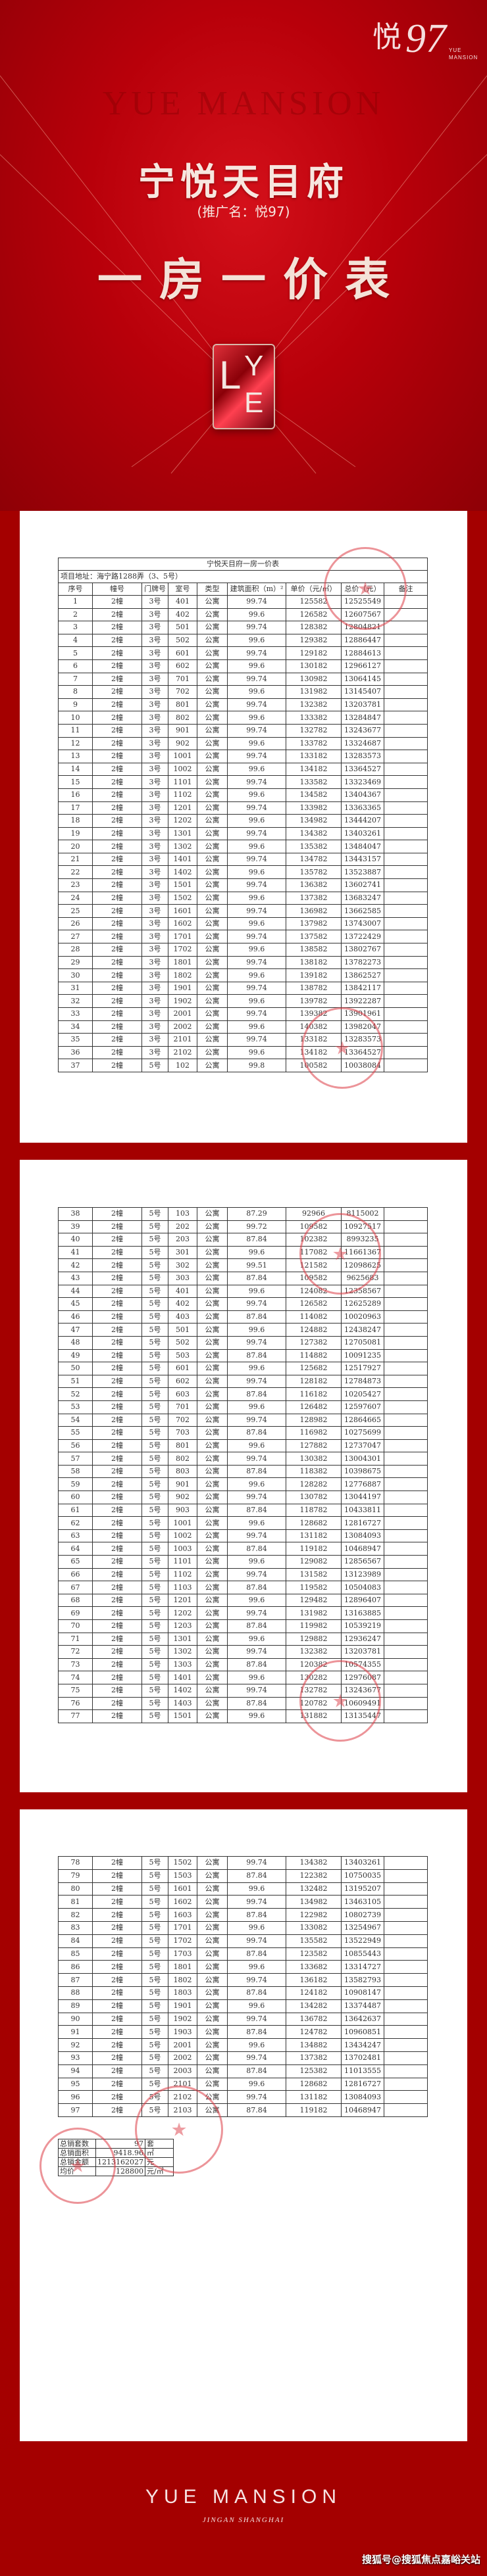 The height and width of the screenshot is (2576, 487). Describe the element at coordinates (243, 757) in the screenshot. I see `table-row: 13 2幢 3号 1001 公寓 99.74 133182 13283573` at that location.